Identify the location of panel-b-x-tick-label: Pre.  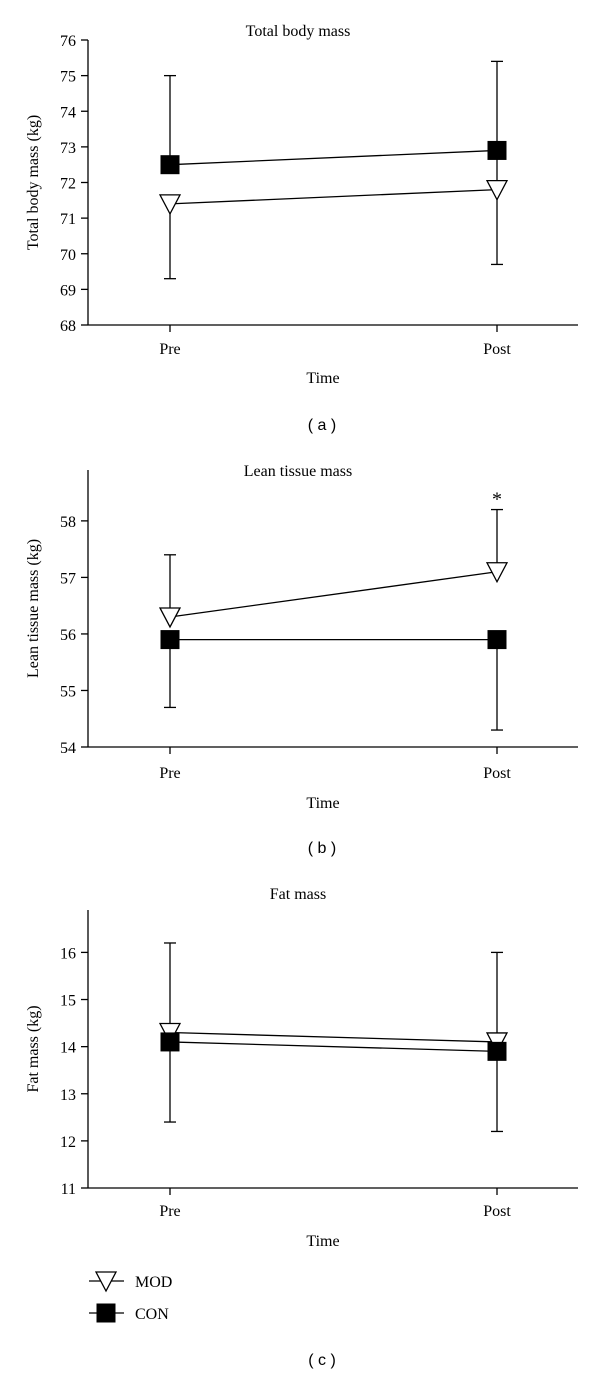
(169, 773).